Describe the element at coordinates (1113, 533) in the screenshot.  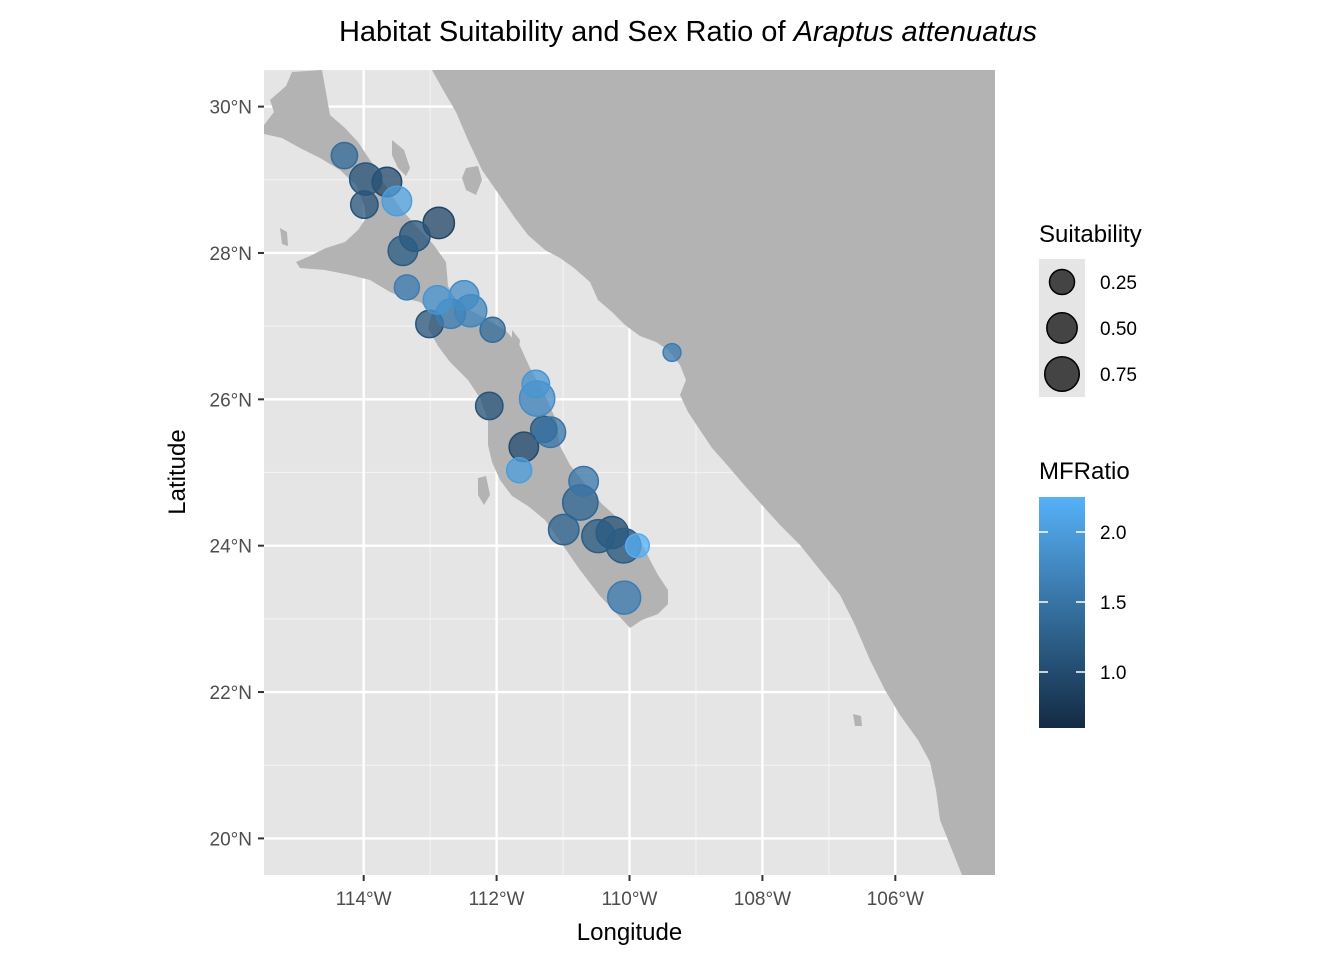
I see `color-legend-label: 2.0` at that location.